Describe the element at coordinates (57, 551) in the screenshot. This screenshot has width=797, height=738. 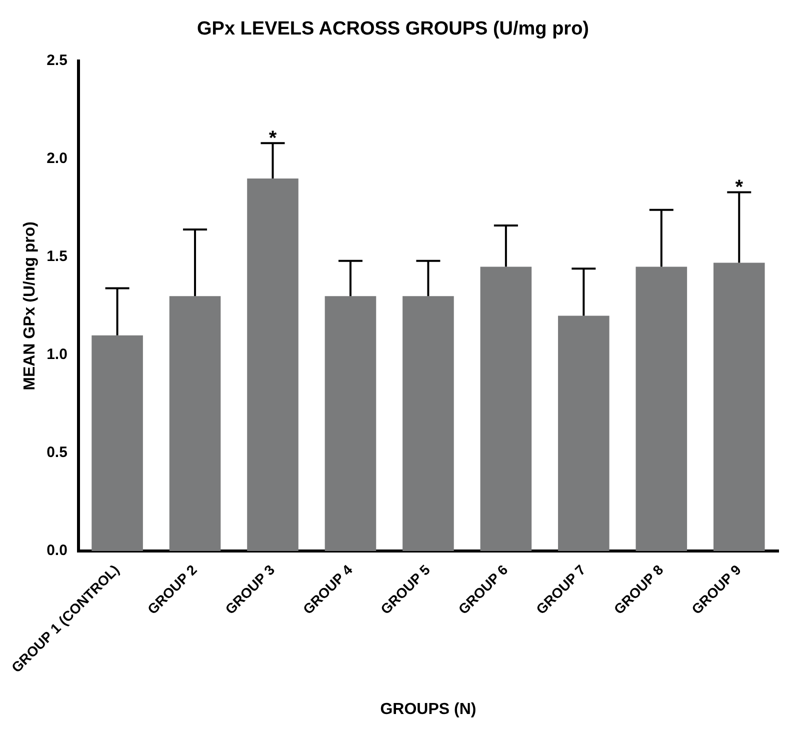
I see `y-tick-label: 0.0` at that location.